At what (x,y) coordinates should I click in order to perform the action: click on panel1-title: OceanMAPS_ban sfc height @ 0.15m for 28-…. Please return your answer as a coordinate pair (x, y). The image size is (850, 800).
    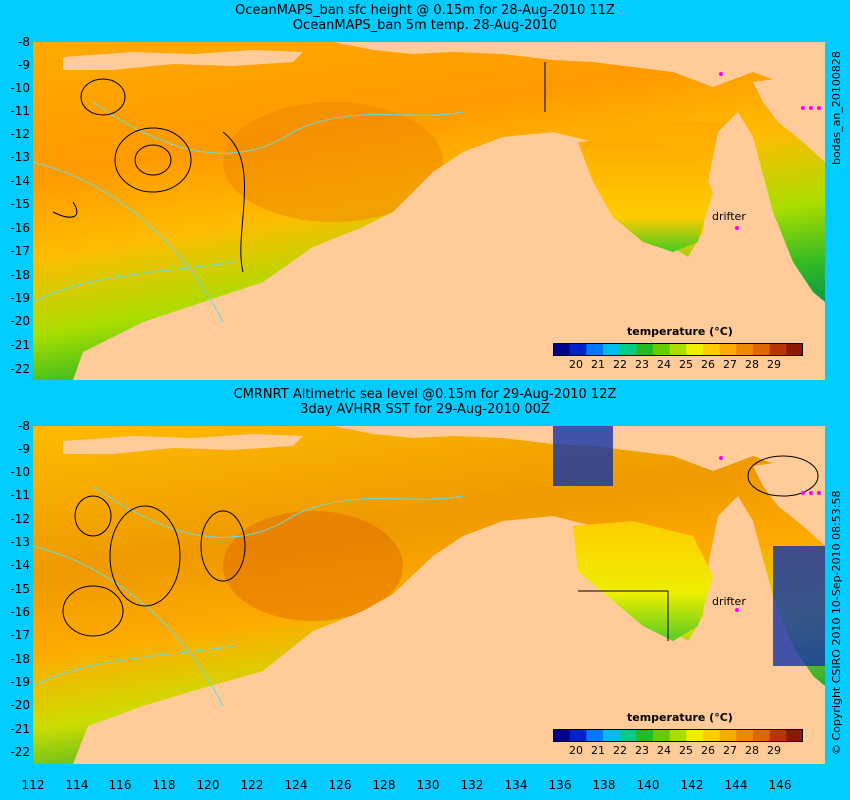
    Looking at the image, I should click on (425, 10).